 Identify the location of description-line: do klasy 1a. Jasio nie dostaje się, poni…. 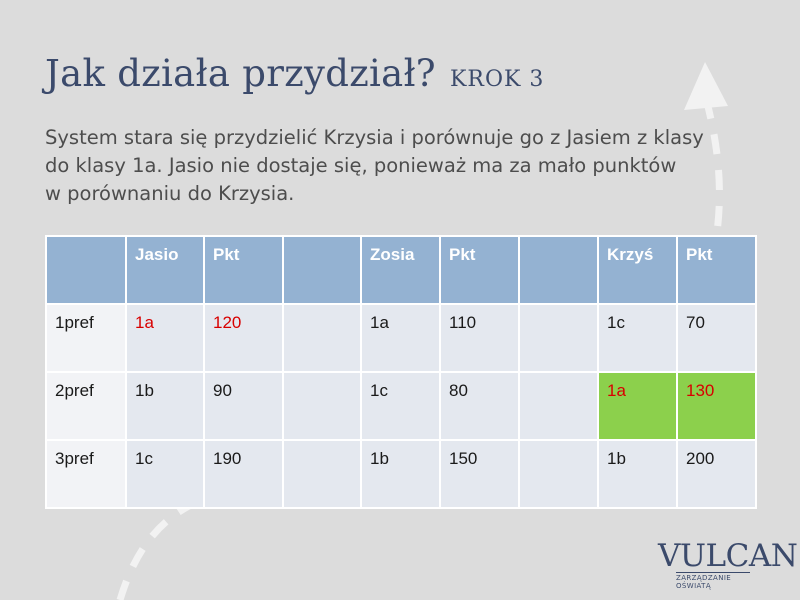
(361, 165).